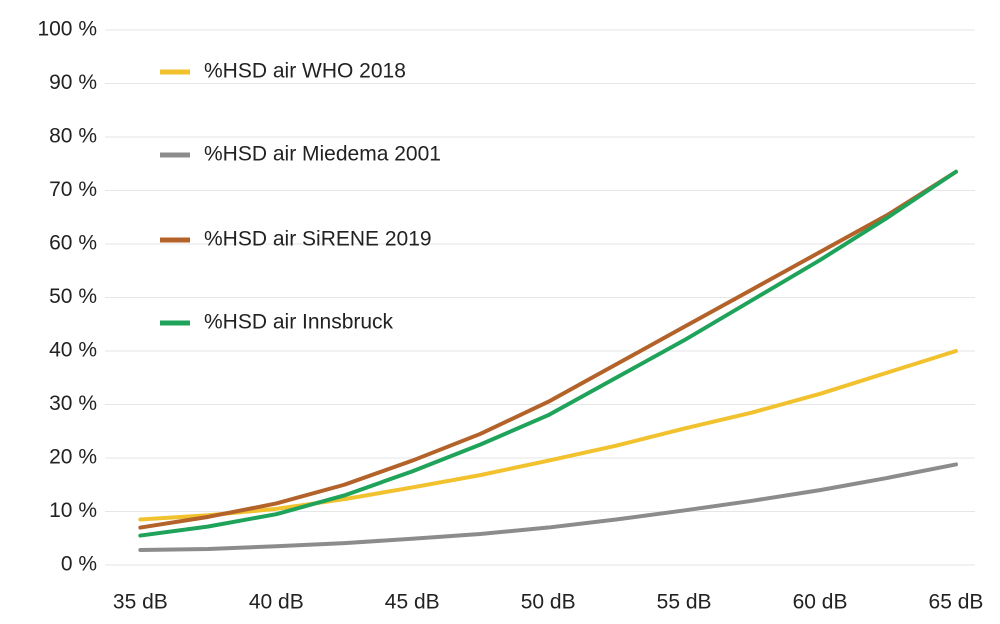 The image size is (1000, 624). Describe the element at coordinates (318, 239) in the screenshot. I see `legend-label: %HSD air SiRENE 2019` at that location.